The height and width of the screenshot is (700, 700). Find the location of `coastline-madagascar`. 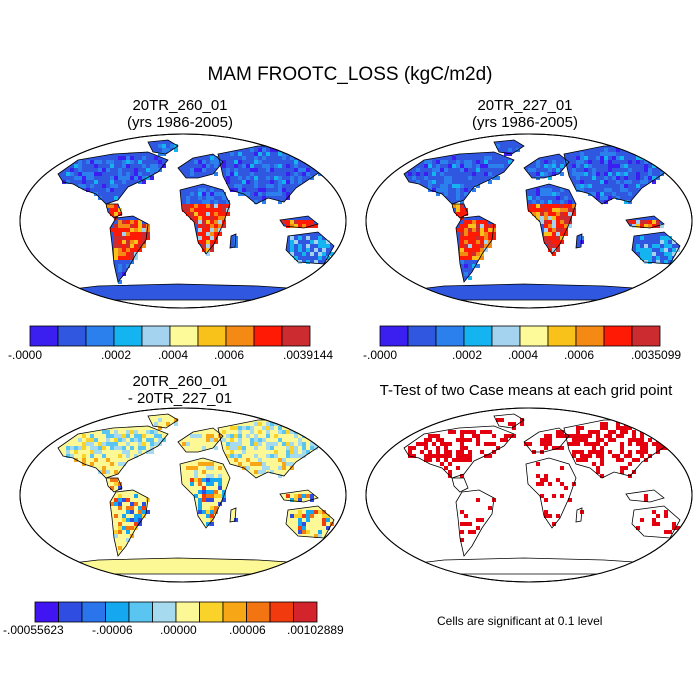

coastline-madagascar is located at coordinates (233, 515).